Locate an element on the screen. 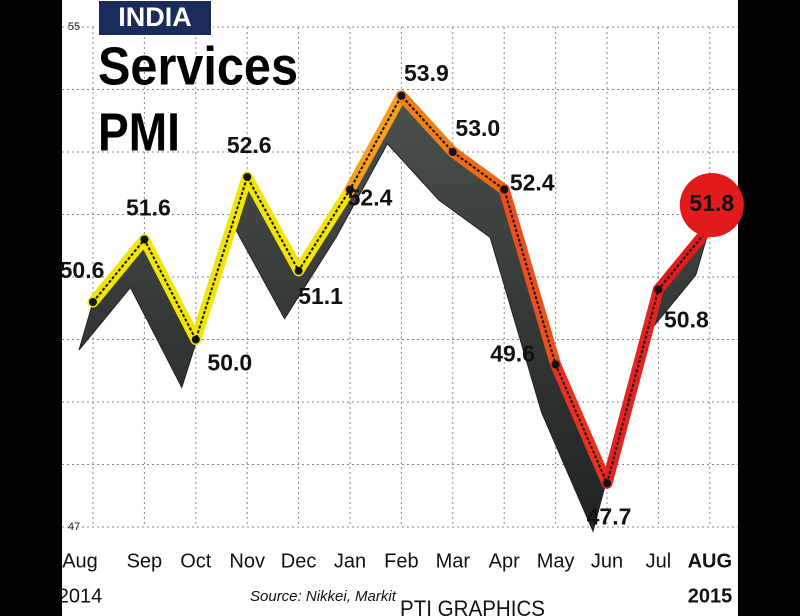  end-year: 2015 is located at coordinates (710, 596).